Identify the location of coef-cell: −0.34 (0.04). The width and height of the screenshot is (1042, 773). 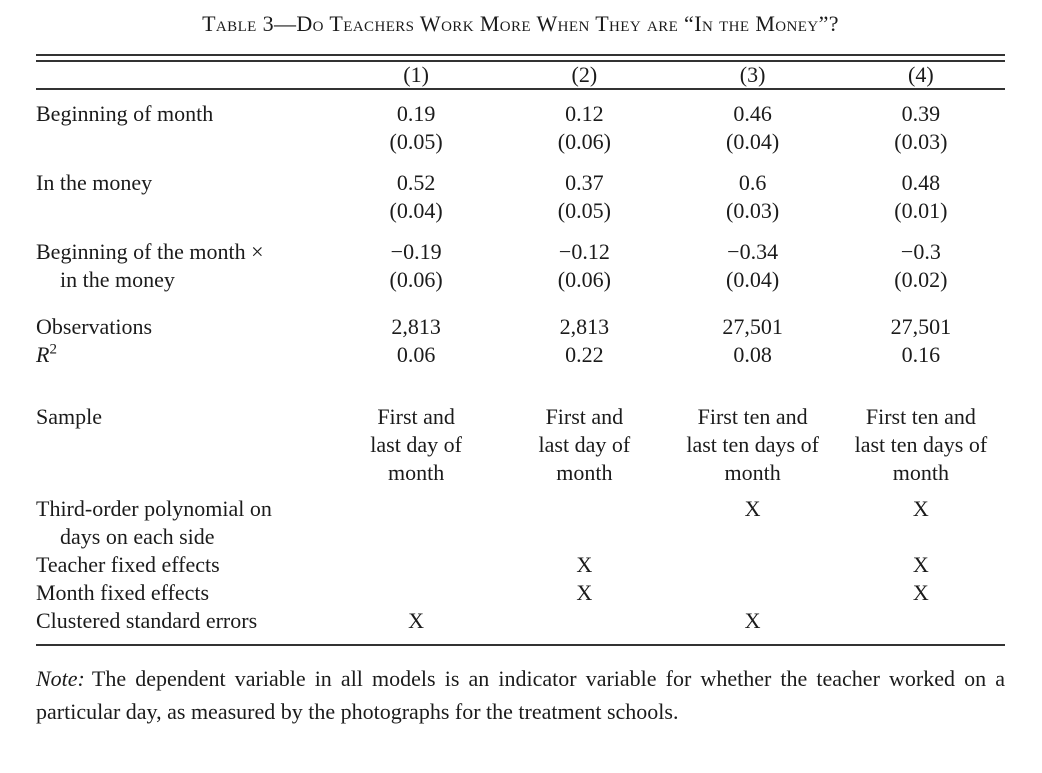
(753, 275).